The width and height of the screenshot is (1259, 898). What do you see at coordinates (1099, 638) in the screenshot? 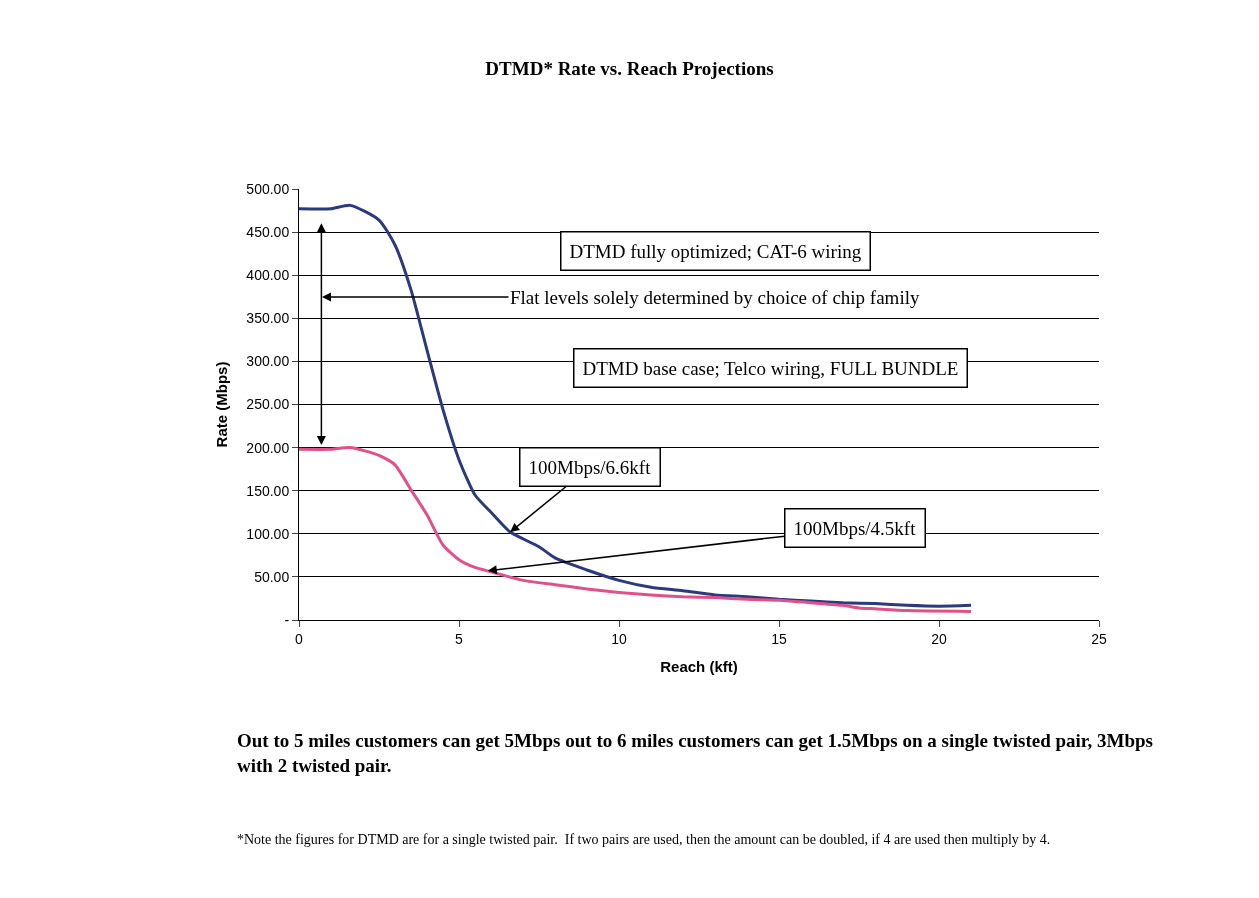
I see `x-tick-label: 25` at bounding box center [1099, 638].